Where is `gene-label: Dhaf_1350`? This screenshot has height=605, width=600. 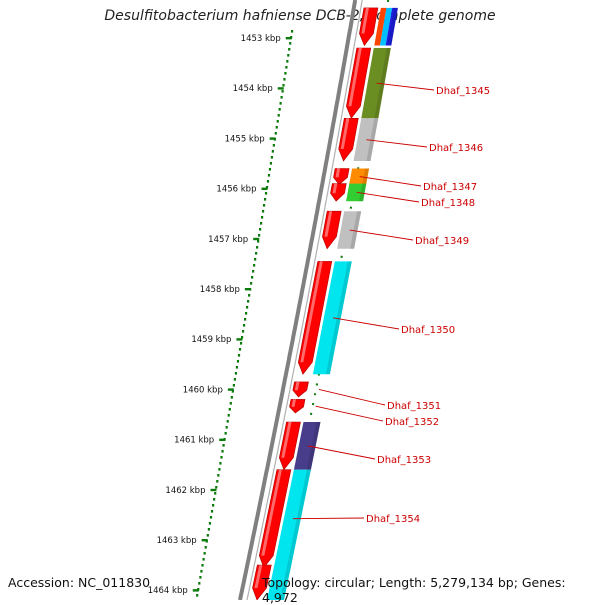
gene-label: Dhaf_1350 is located at coordinates (428, 330).